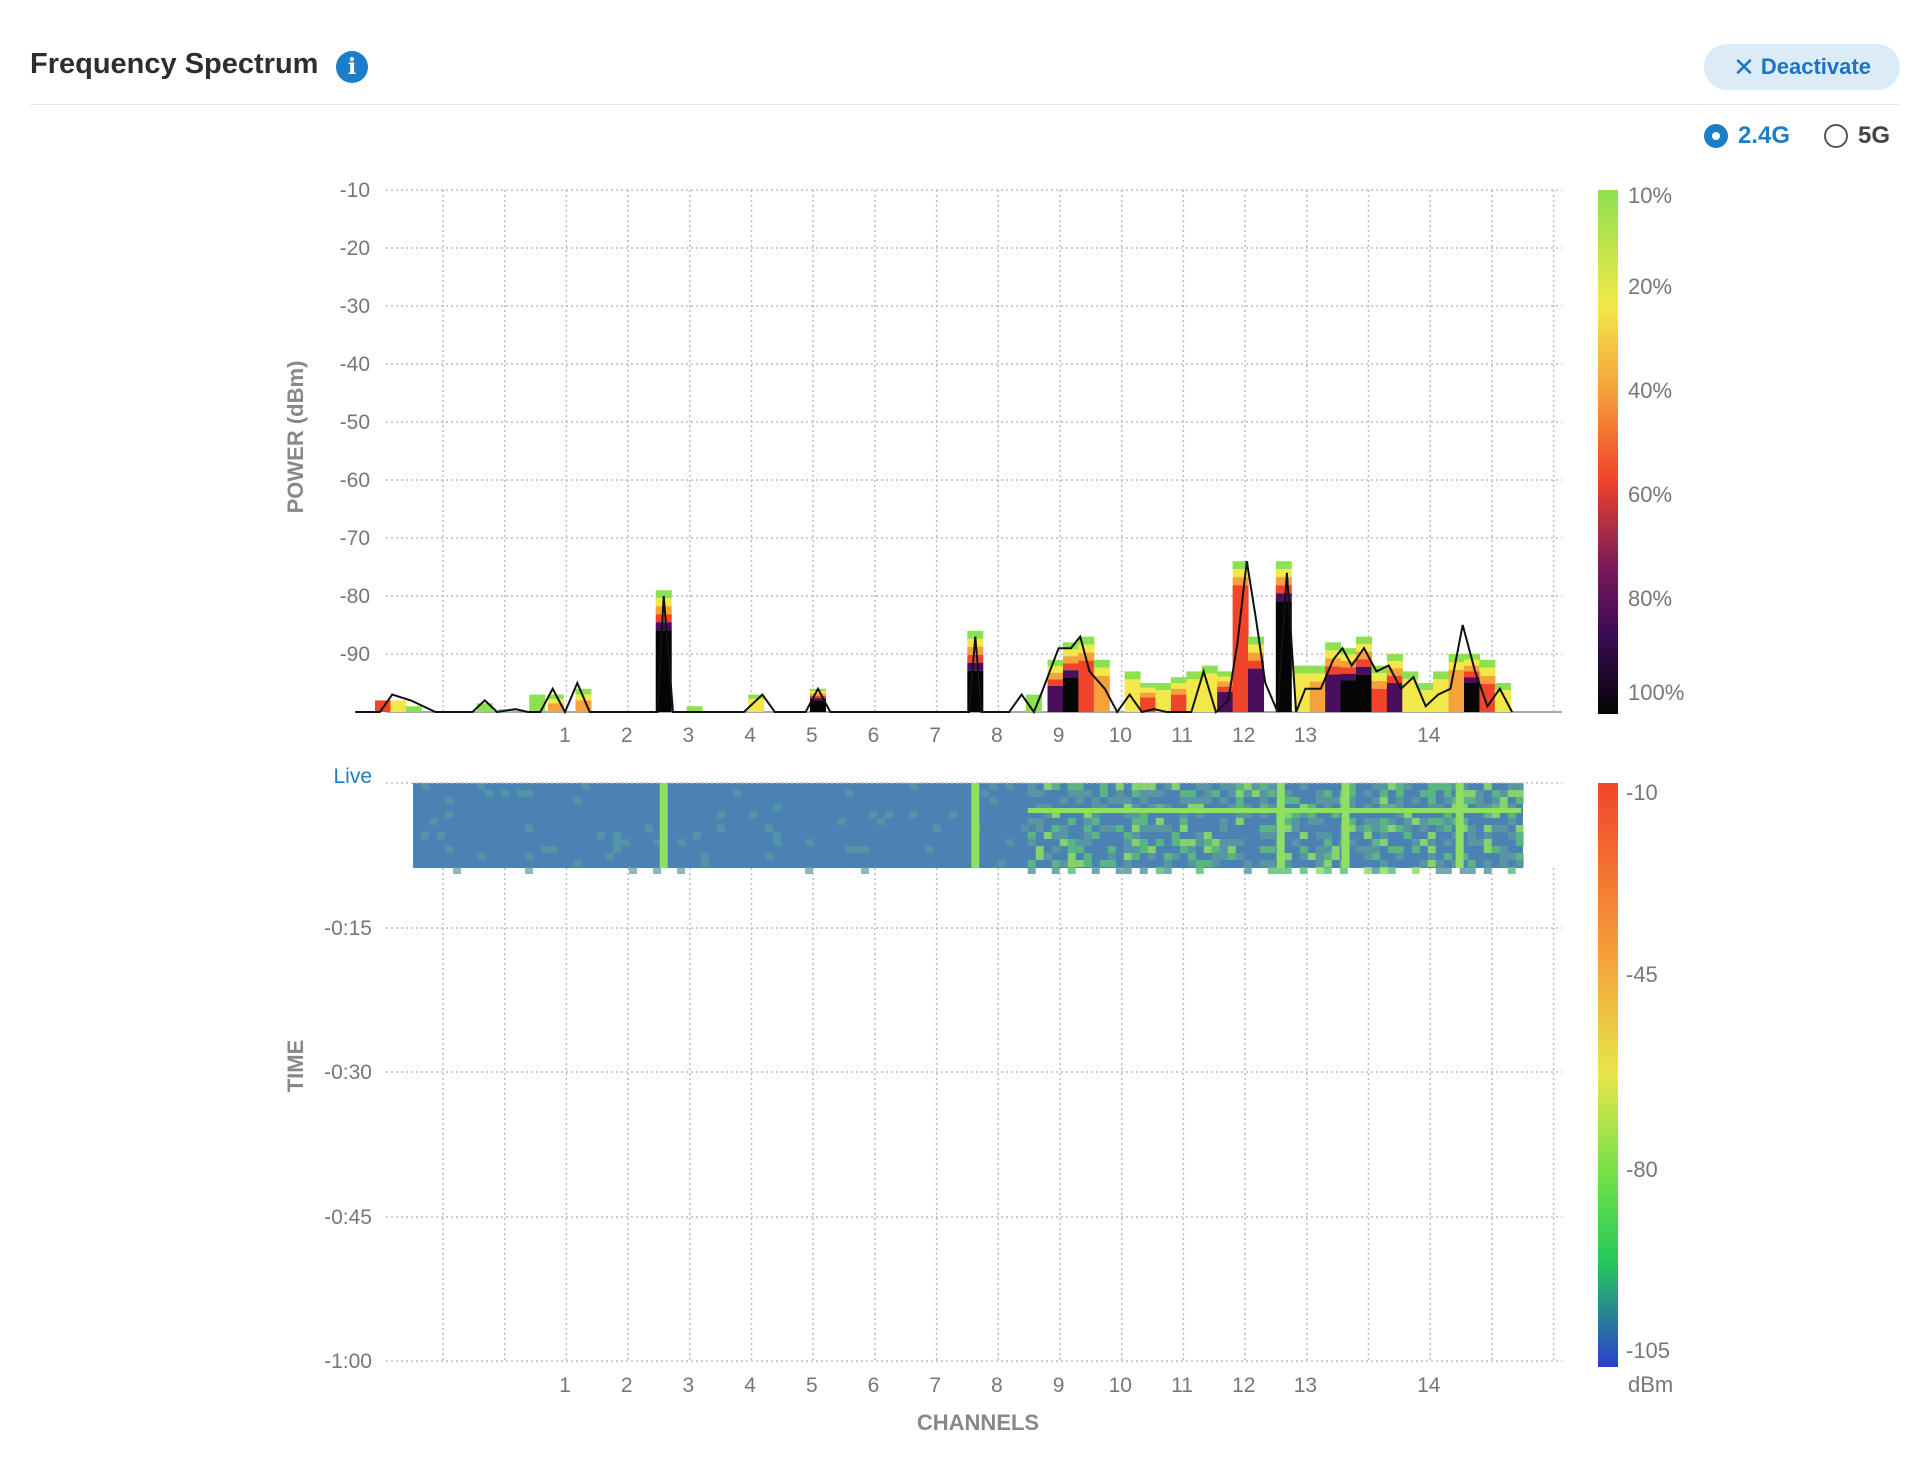 The height and width of the screenshot is (1474, 1914). What do you see at coordinates (934, 638) in the screenshot?
I see `max-power-line` at bounding box center [934, 638].